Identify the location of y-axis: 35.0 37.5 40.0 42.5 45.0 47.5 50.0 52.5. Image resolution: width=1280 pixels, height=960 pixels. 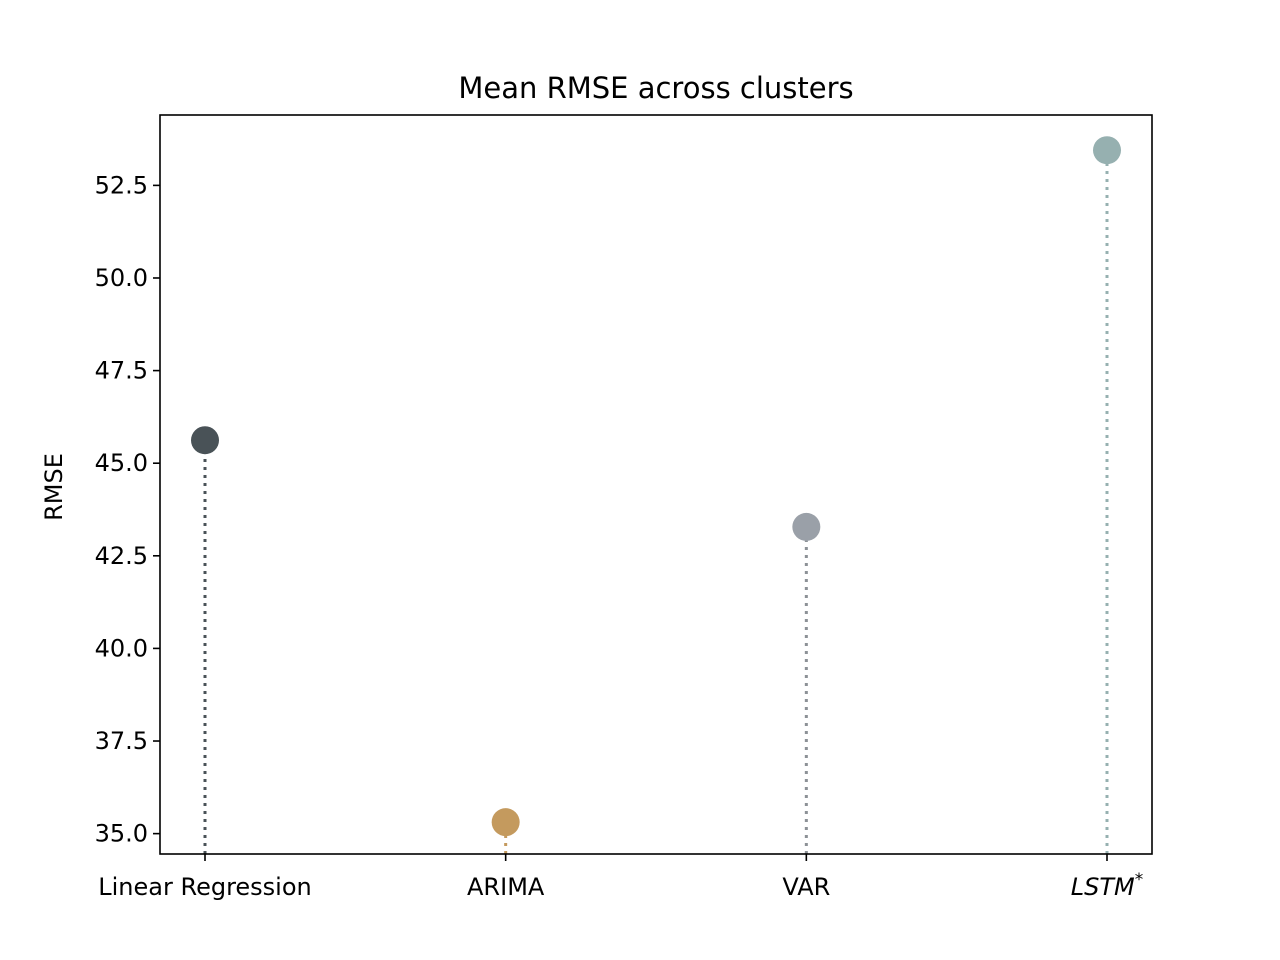
(127, 509).